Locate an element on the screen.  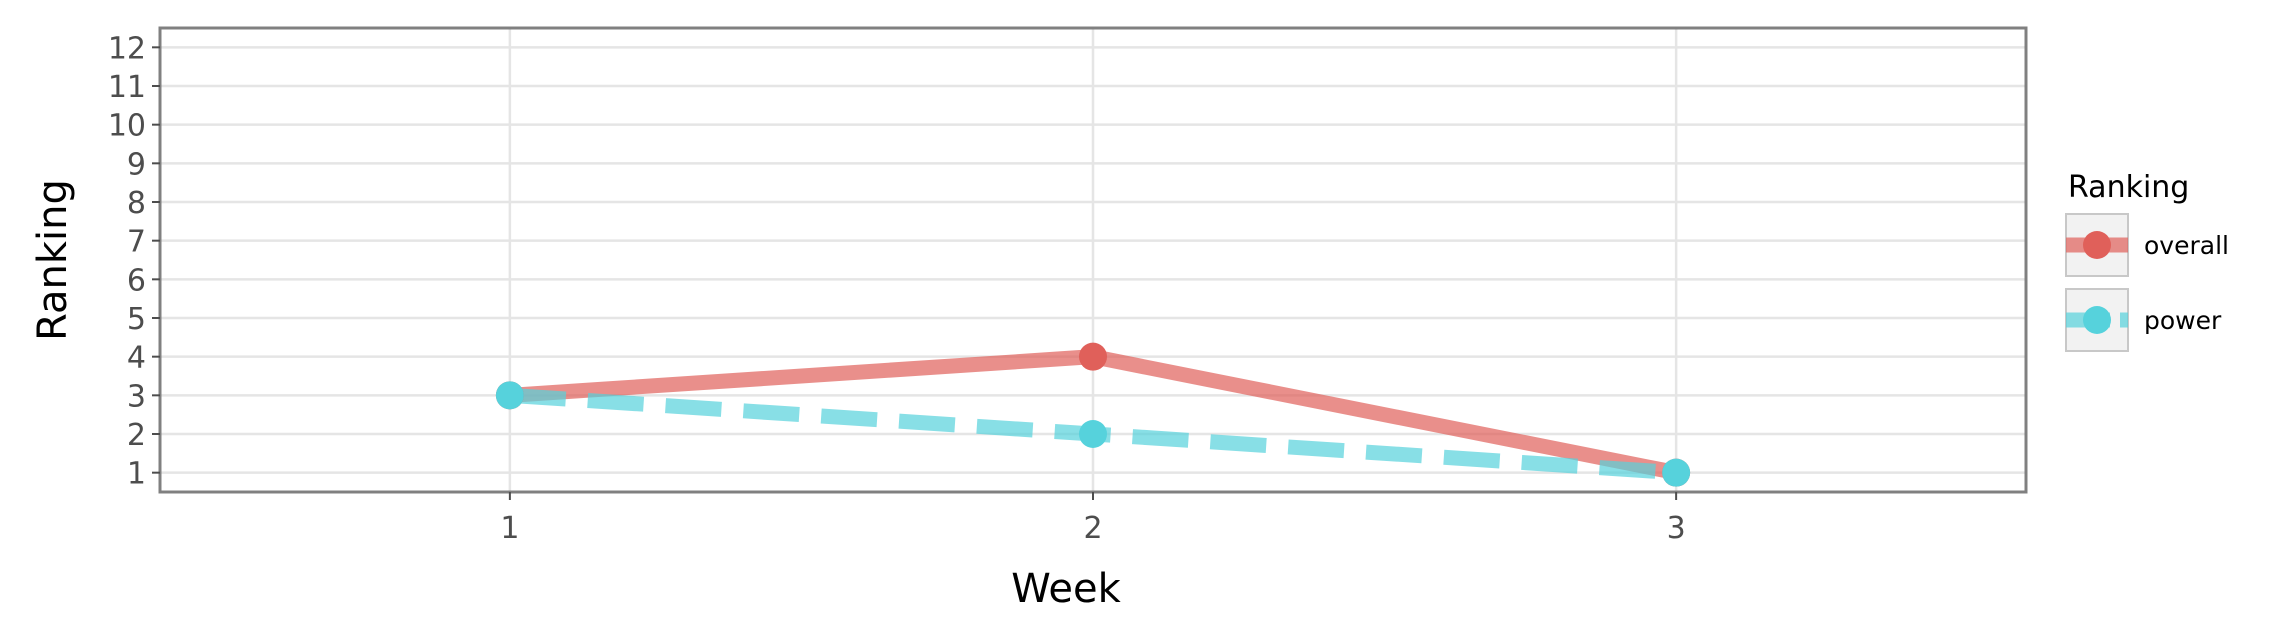
x-tick-label: 3 is located at coordinates (1676, 528).